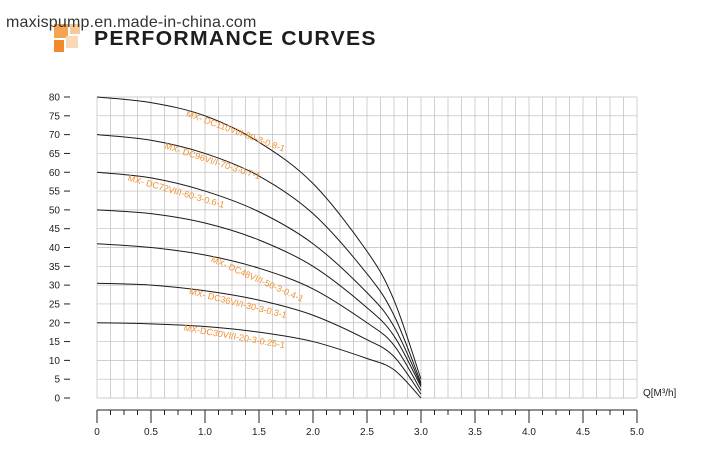  I want to click on y-tick-label: 30, so click(55, 286).